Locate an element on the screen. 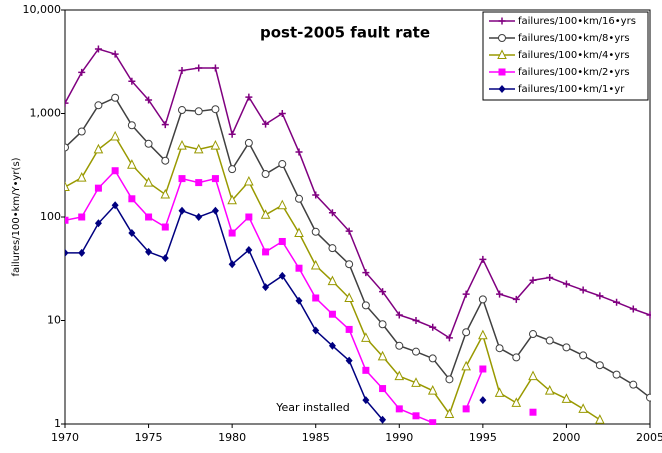 This screenshot has width=662, height=453. legend-label: failures/100•km/4•yrs is located at coordinates (574, 55).